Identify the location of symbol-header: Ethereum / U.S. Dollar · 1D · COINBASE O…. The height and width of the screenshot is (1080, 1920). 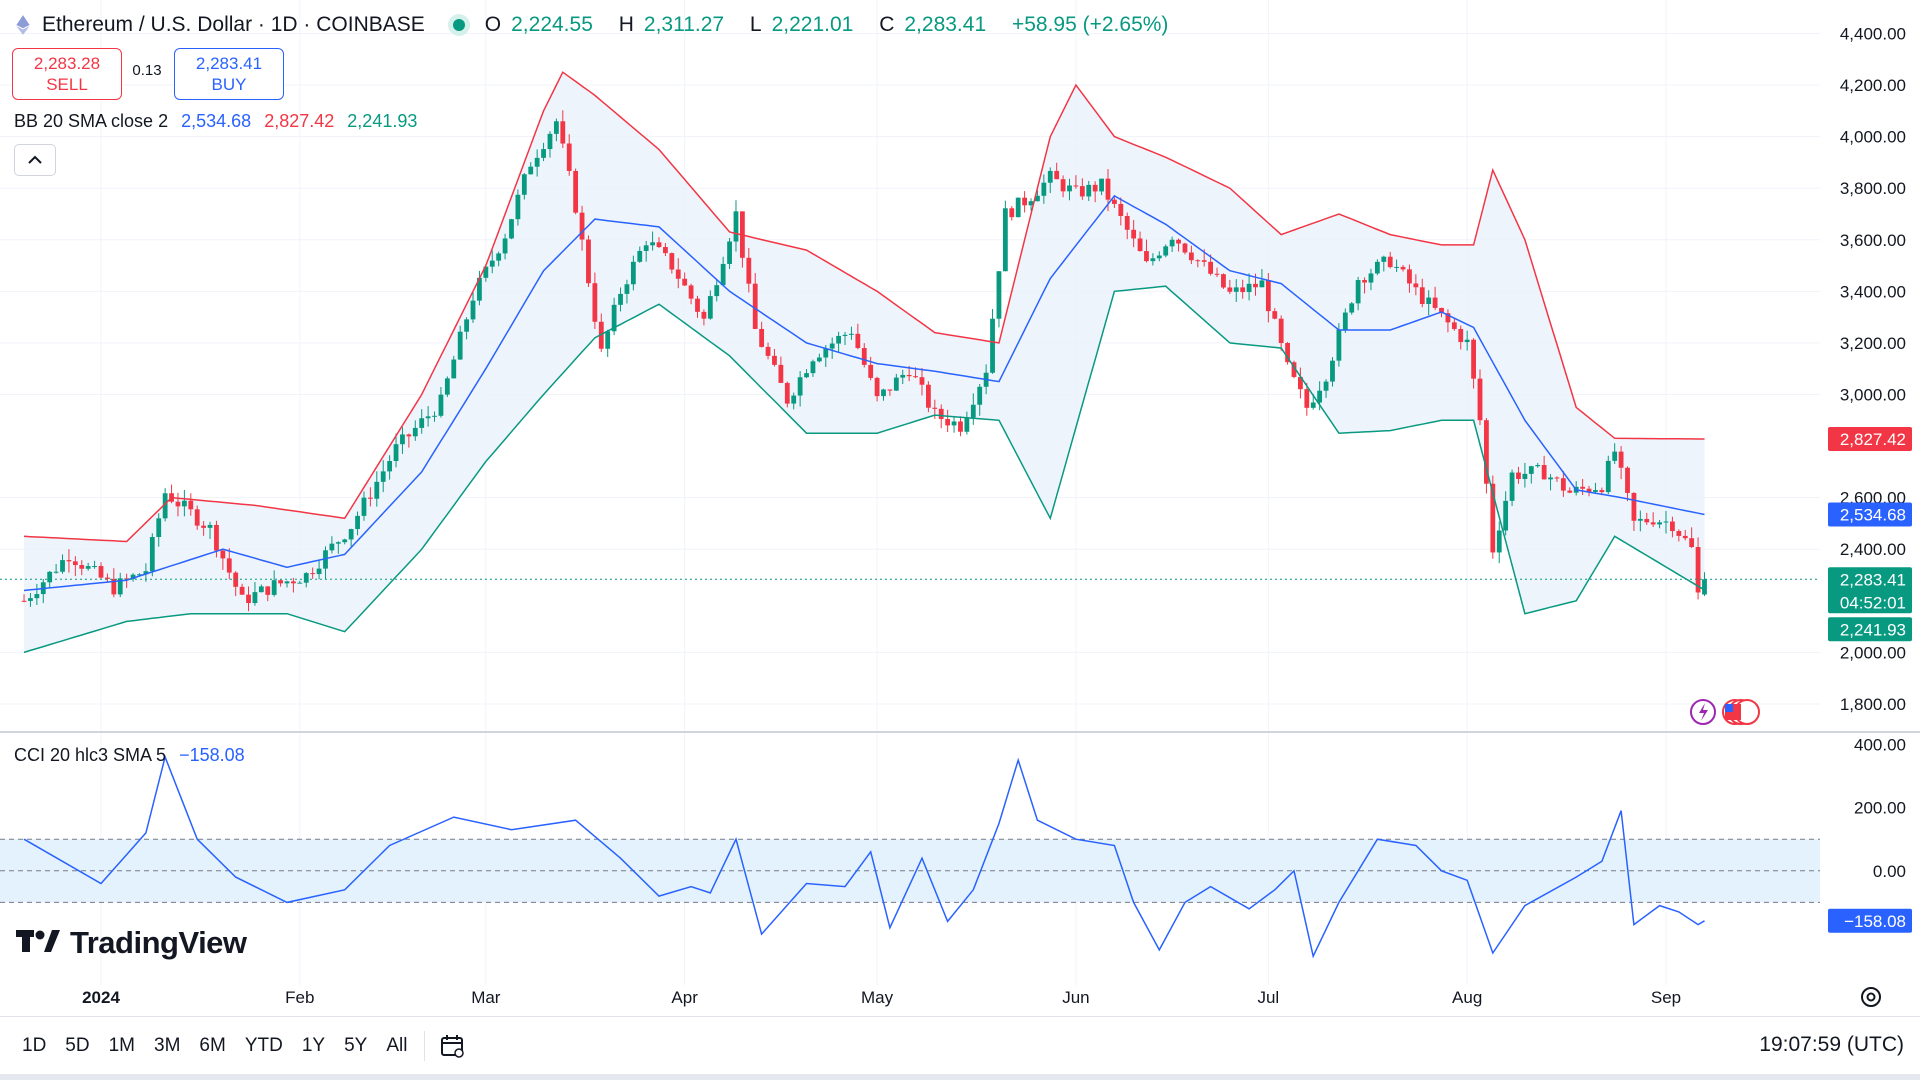
(595, 25).